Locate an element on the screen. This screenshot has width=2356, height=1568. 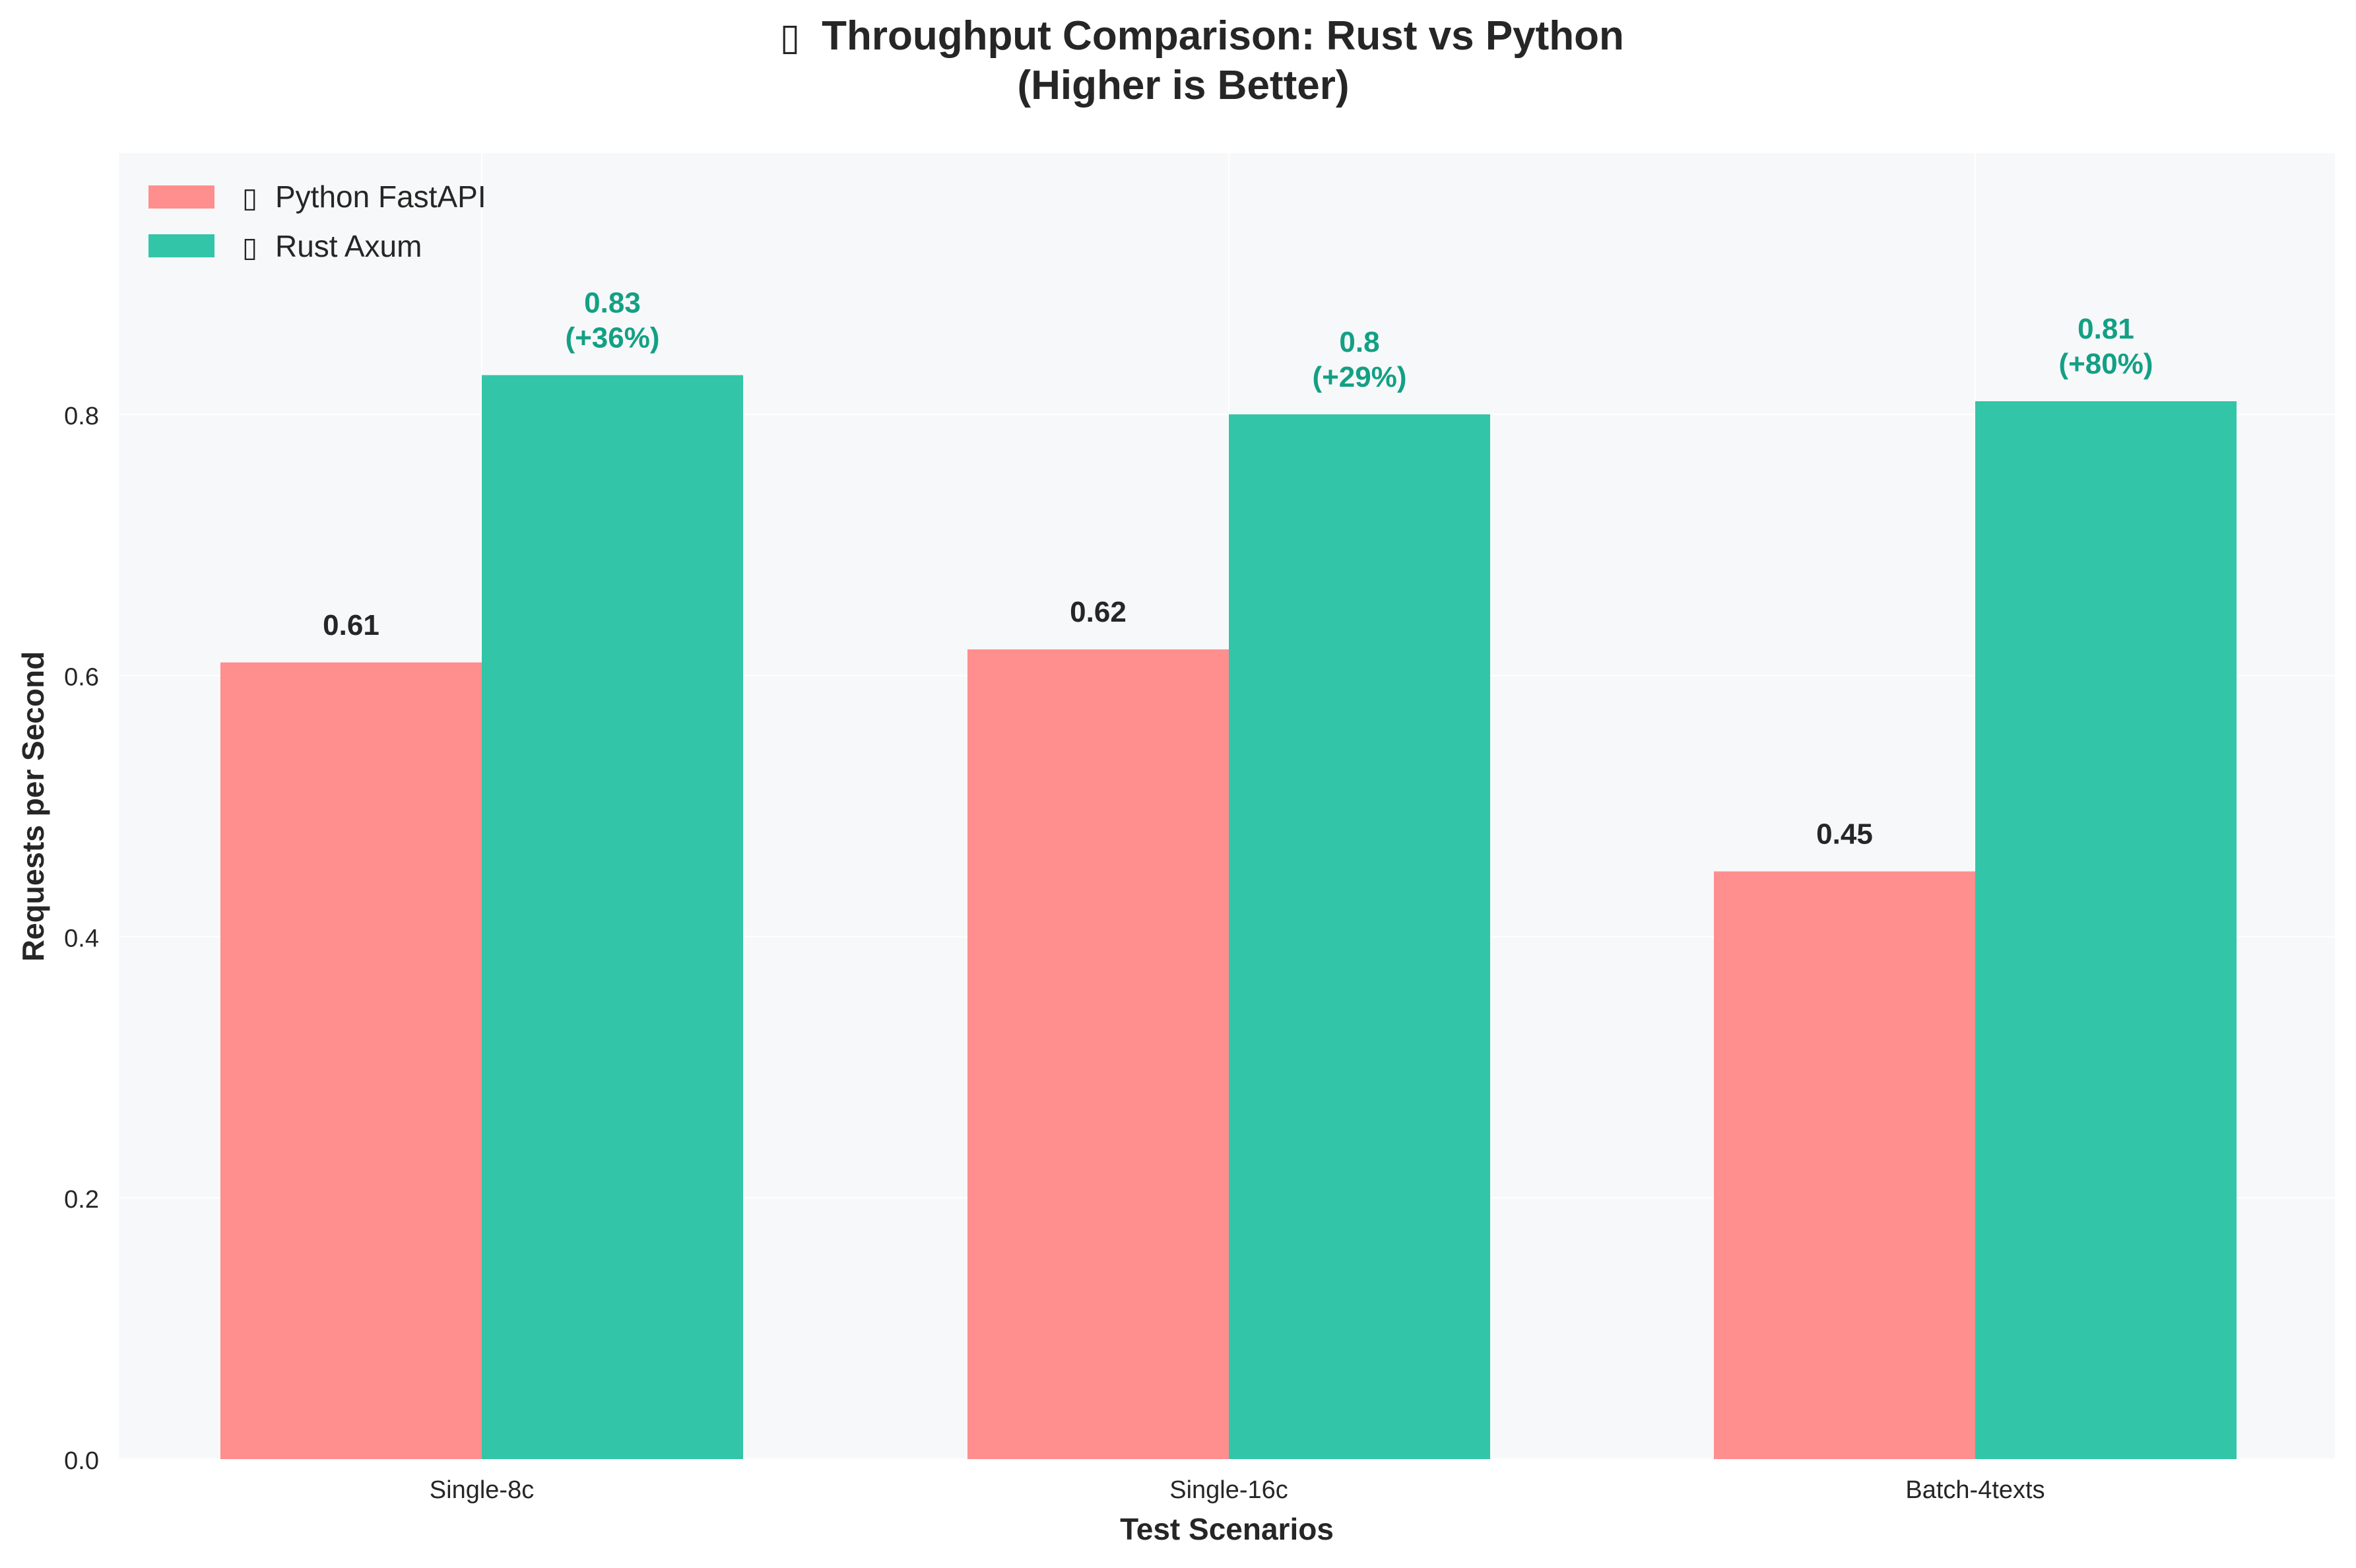
legend-swatch-python is located at coordinates (181, 197).